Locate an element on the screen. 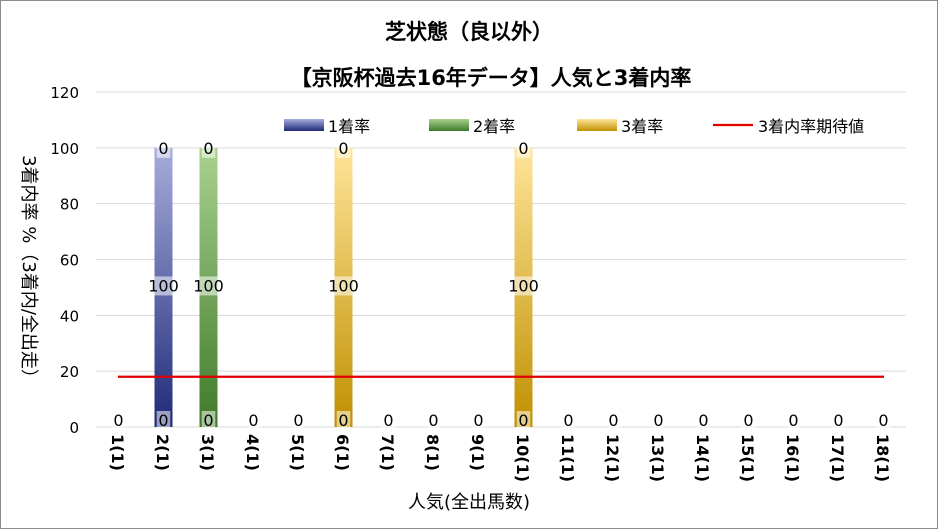 The width and height of the screenshot is (938, 529). y-tick-label: 20 is located at coordinates (69, 372).